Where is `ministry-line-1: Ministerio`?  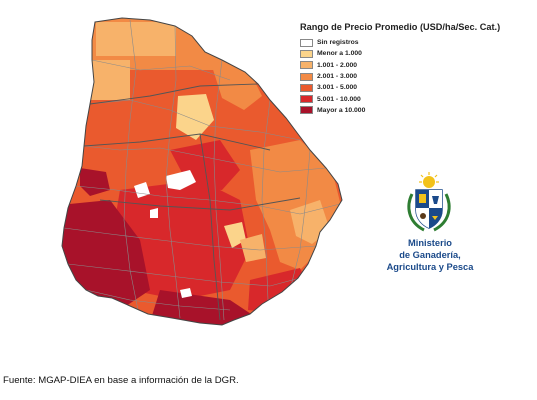
ministry-line-1: Ministerio is located at coordinates (430, 243).